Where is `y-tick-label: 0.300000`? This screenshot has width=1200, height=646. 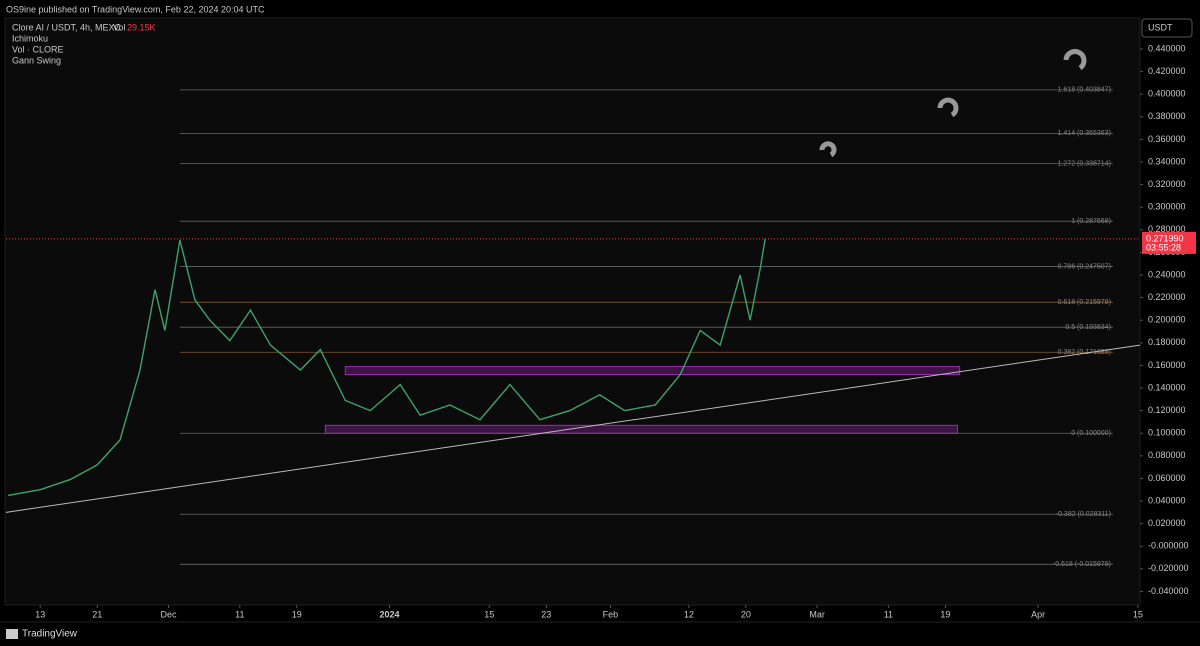
y-tick-label: 0.300000 is located at coordinates (1167, 207).